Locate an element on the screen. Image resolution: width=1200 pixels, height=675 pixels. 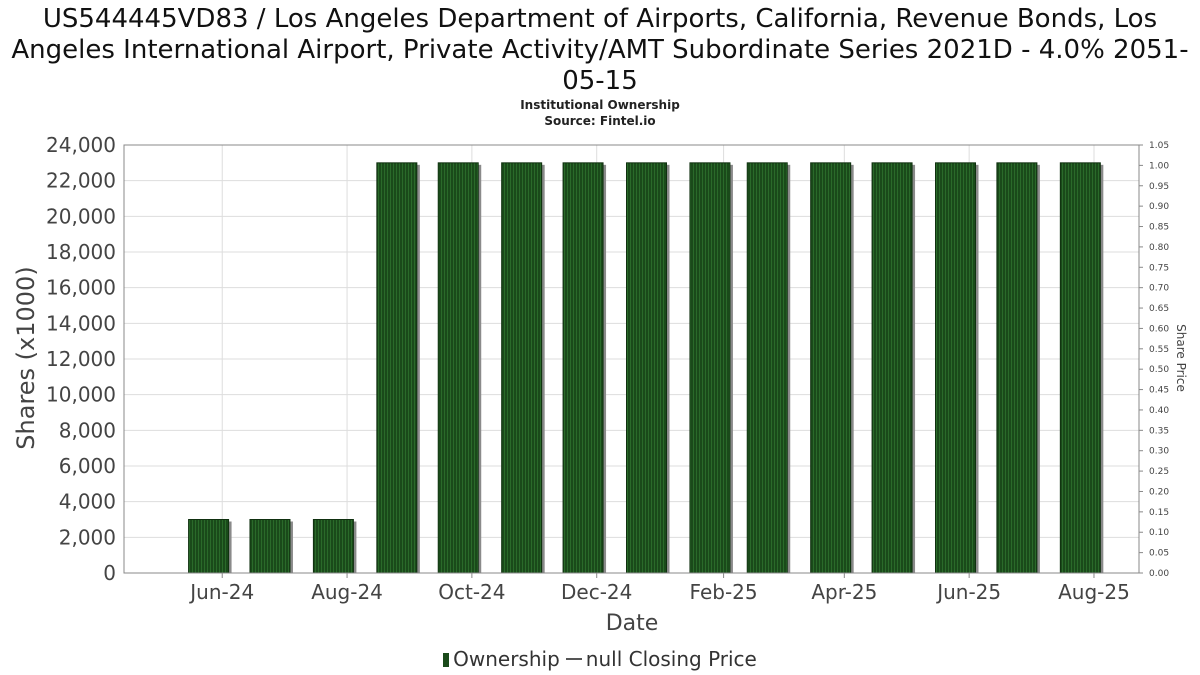
y2-tick-label: 0.65 is located at coordinates (1159, 309).